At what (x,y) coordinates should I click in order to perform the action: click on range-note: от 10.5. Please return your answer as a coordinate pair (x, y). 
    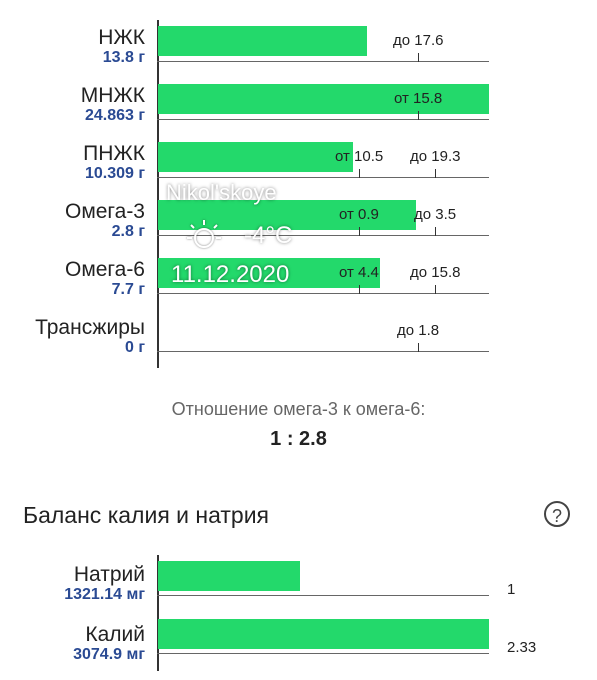
    Looking at the image, I should click on (359, 156).